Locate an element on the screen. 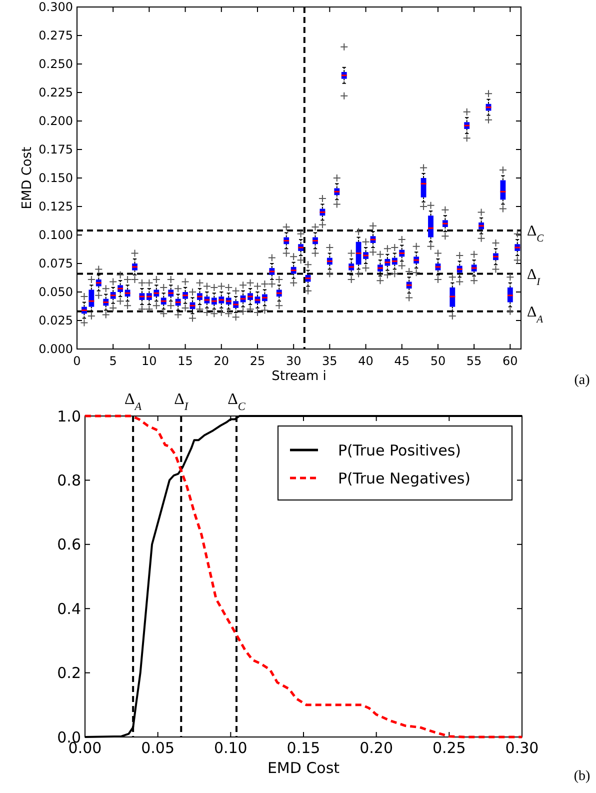 The image size is (596, 793). y-tick-label: 0.6 is located at coordinates (69, 545).